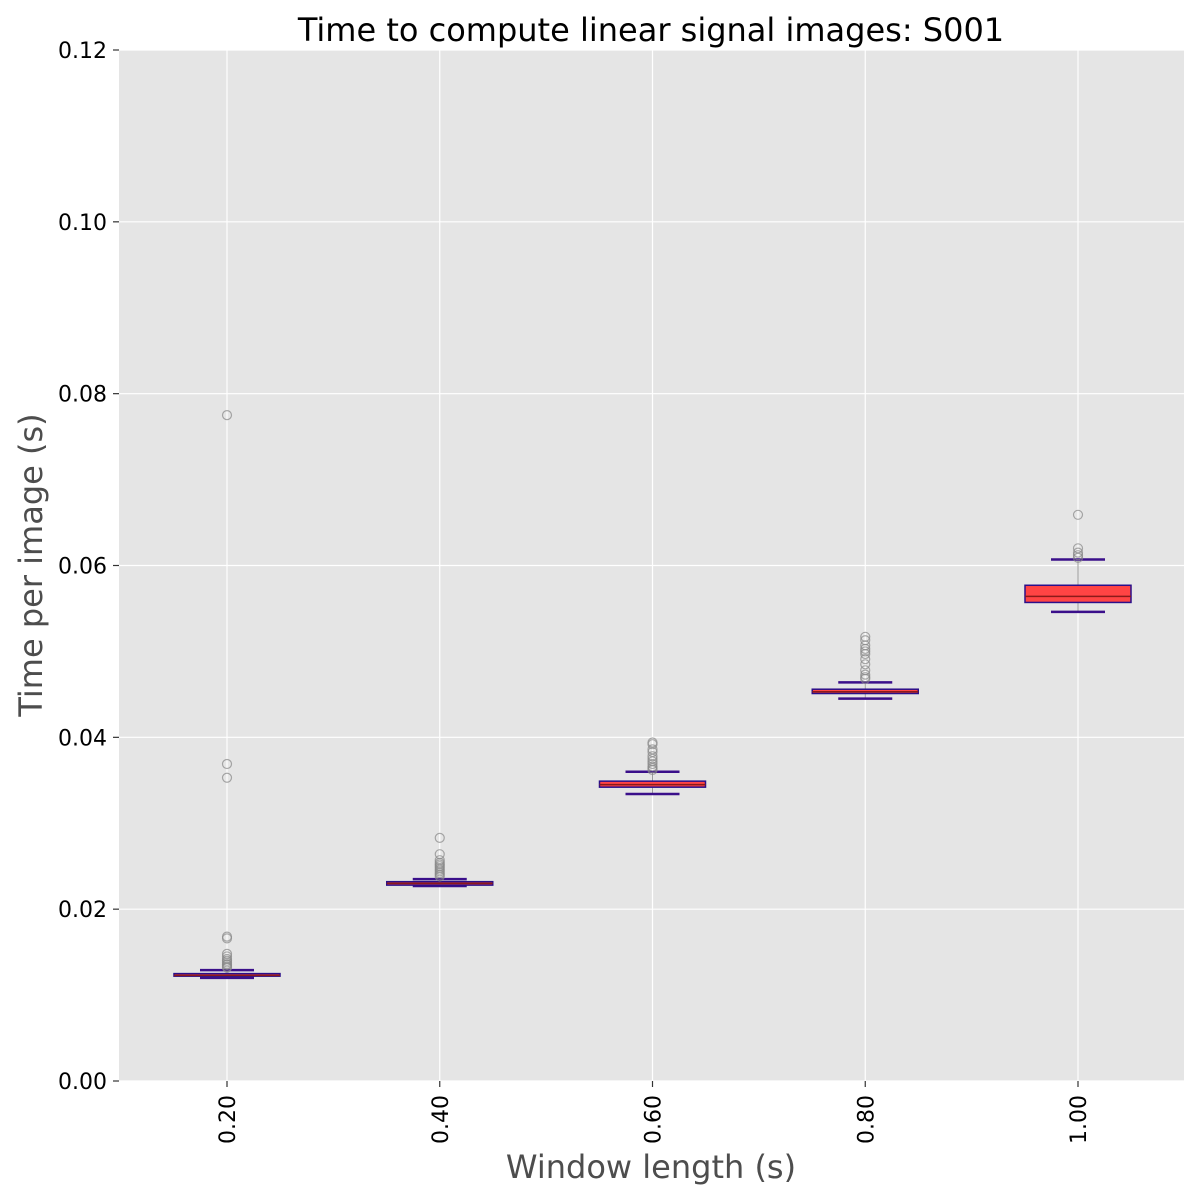  What do you see at coordinates (440, 860) in the screenshot?
I see `box-group-0.40` at bounding box center [440, 860].